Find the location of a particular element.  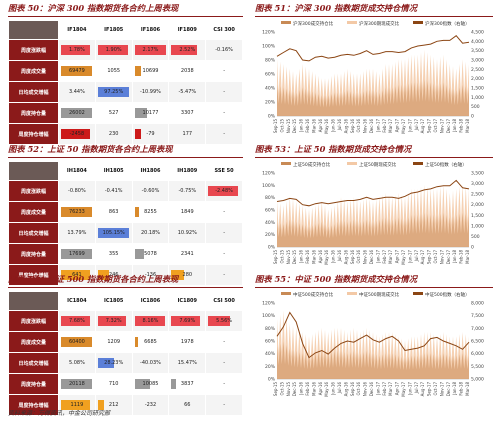

table-row: 周度涨跌幅 7.68% 7.32% 8.16% 7.69% 5.56% is located at coordinates (125, 321).